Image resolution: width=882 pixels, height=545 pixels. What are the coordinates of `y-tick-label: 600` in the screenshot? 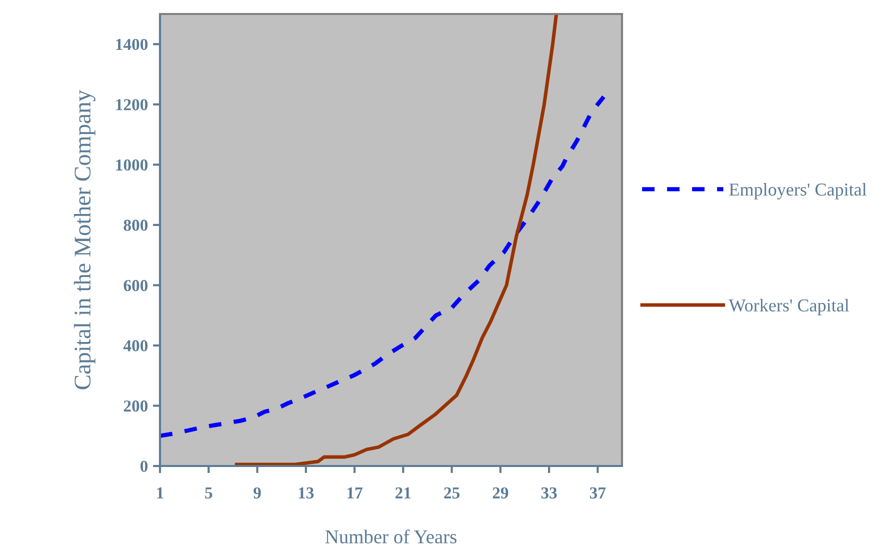 It's located at (136, 286).